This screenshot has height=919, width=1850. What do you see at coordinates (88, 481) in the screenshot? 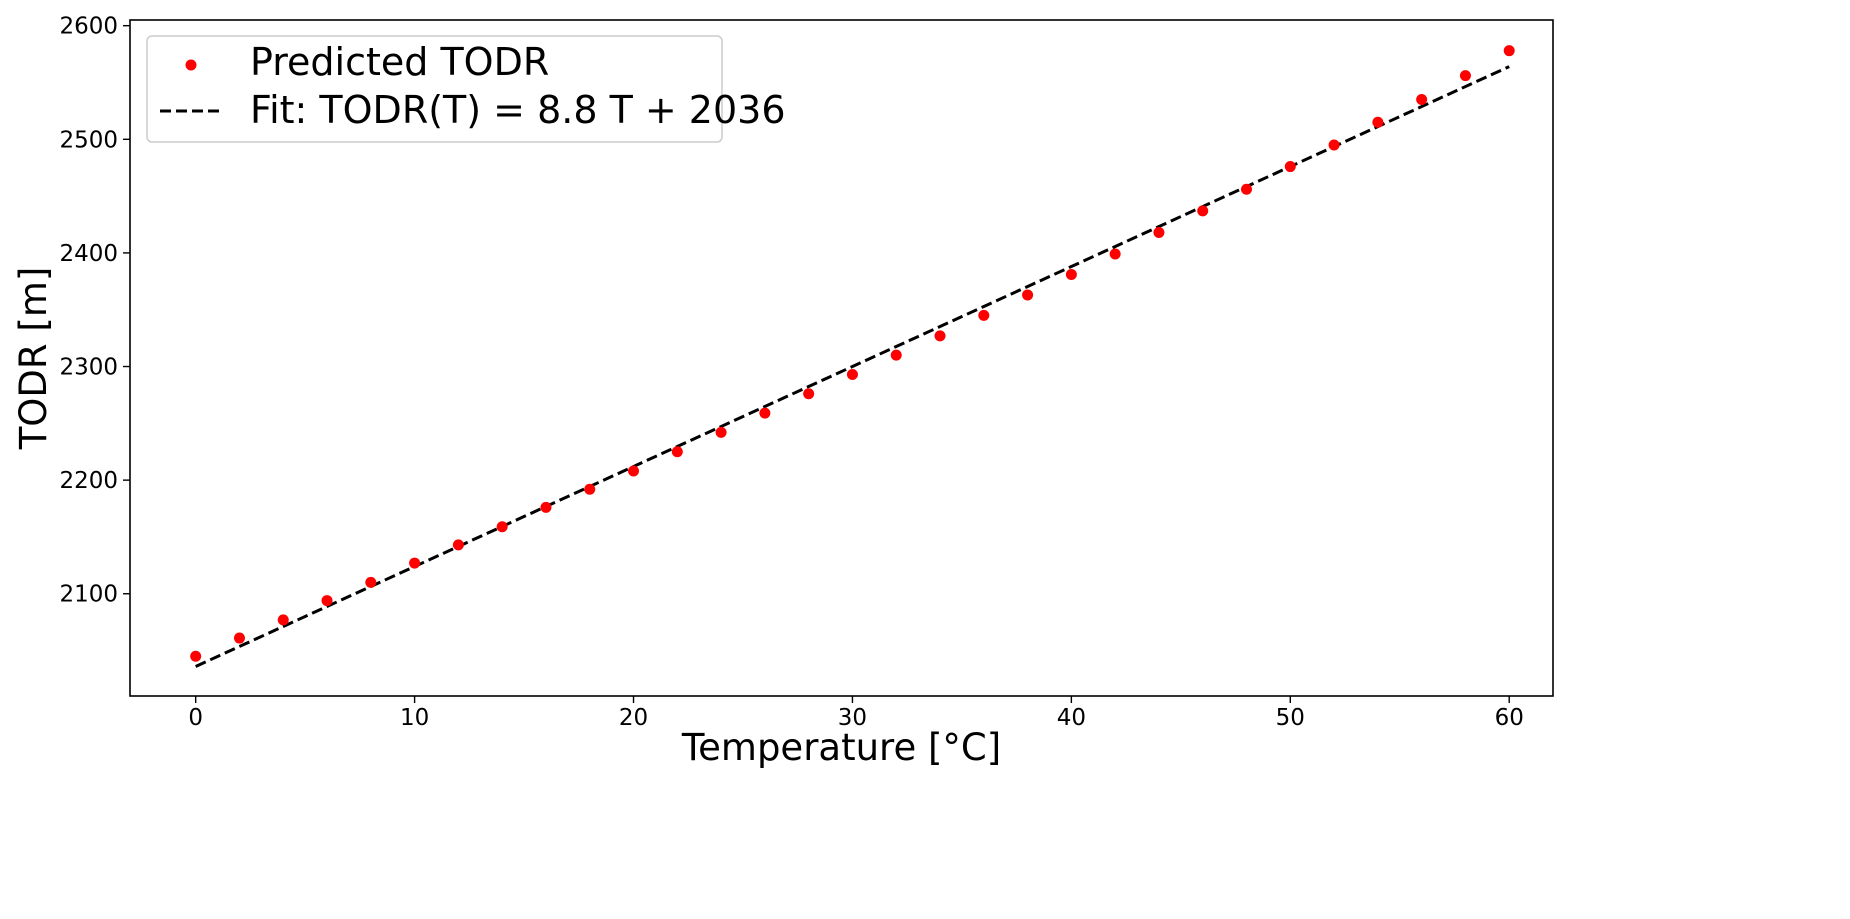
I see `y-tick-label: 2200` at bounding box center [88, 481].